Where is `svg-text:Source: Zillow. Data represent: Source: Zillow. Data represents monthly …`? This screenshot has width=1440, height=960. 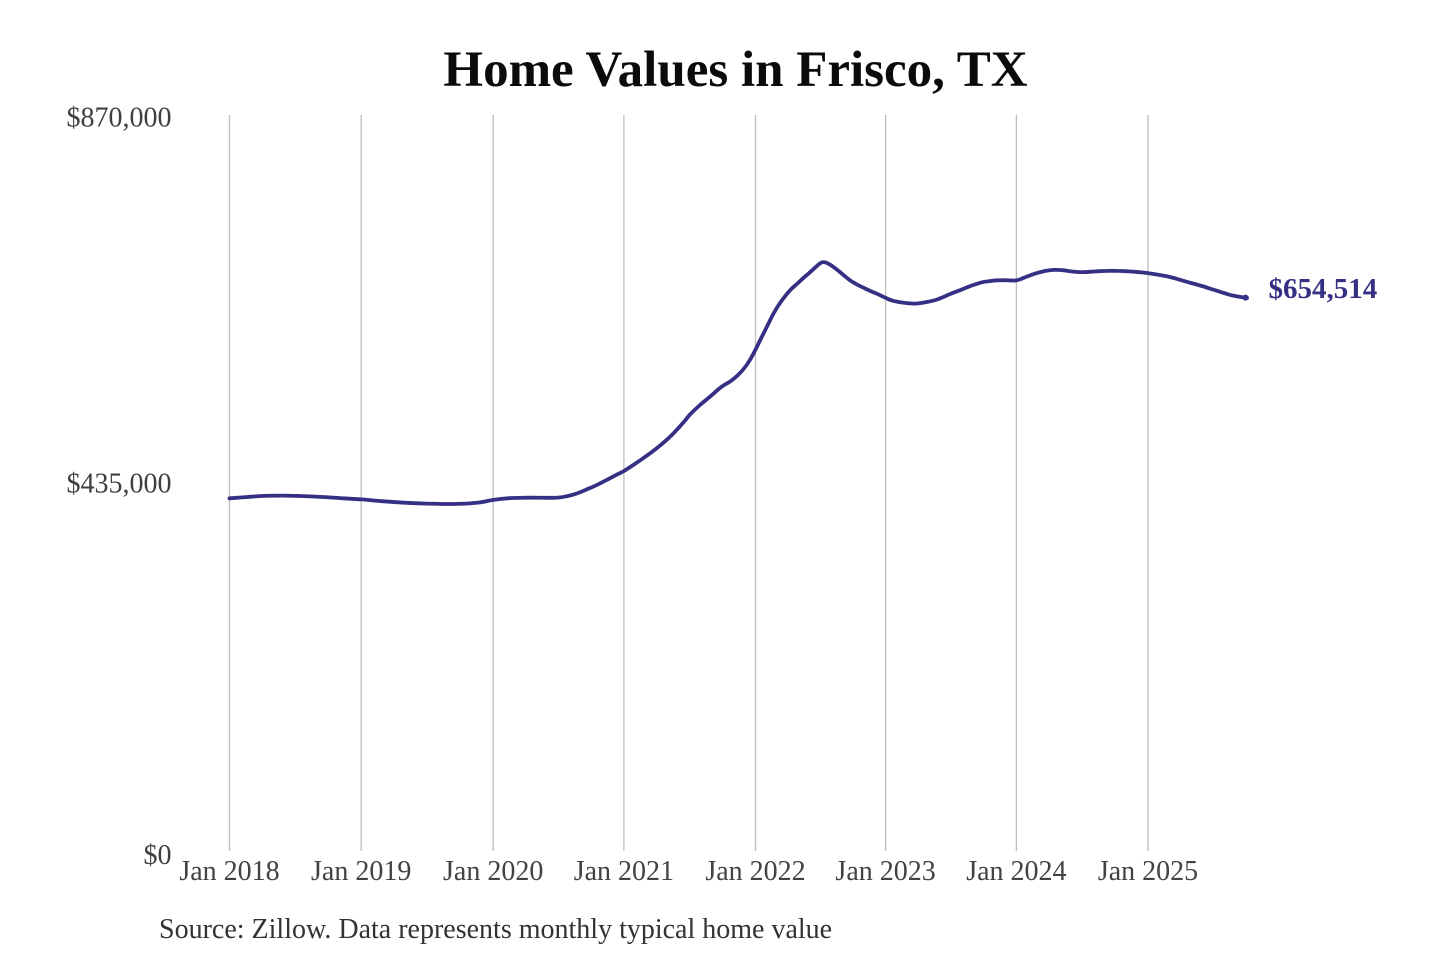 svg-text:Source: Zillow. Data represent: Source: Zillow. Data represents monthly … is located at coordinates (495, 929).